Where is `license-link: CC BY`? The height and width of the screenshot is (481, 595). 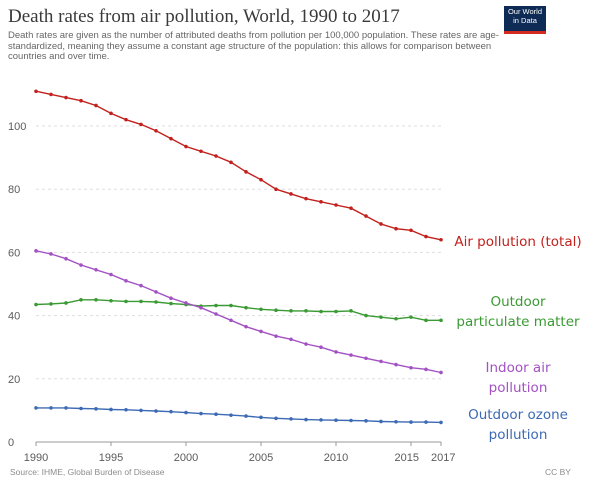 license-link: CC BY is located at coordinates (558, 472).